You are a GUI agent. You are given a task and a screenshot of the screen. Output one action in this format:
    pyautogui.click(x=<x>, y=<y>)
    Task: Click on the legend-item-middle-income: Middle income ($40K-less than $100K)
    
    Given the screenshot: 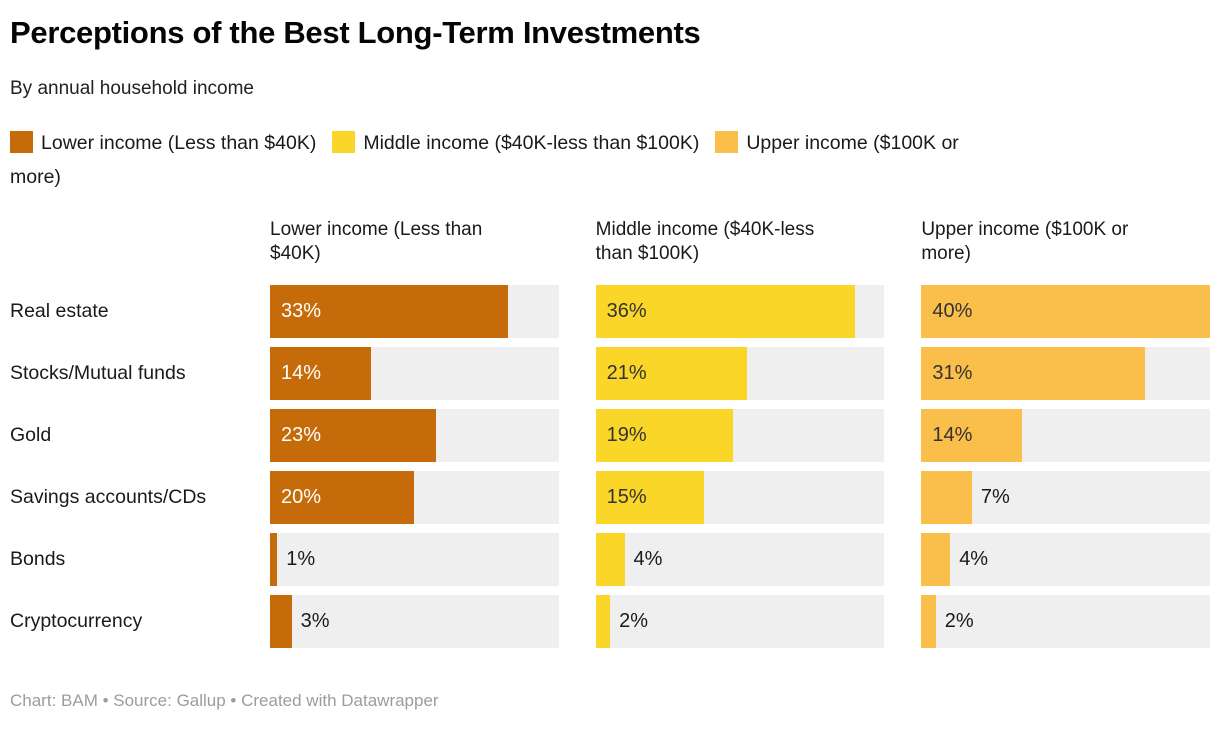 What is the action you would take?
    pyautogui.click(x=516, y=143)
    